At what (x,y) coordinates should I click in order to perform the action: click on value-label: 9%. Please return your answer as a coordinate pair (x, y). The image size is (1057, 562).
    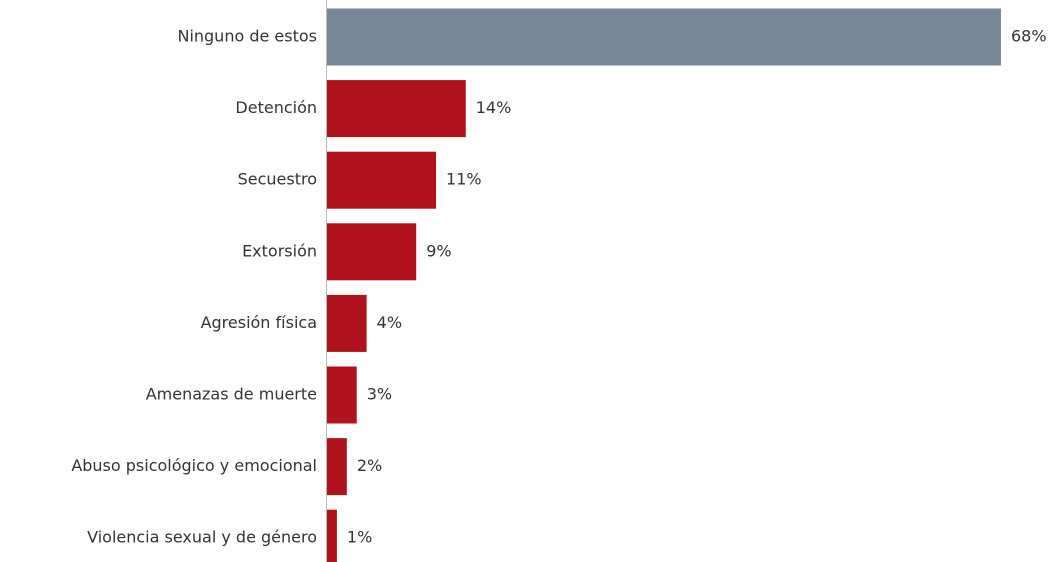
    Looking at the image, I should click on (438, 250).